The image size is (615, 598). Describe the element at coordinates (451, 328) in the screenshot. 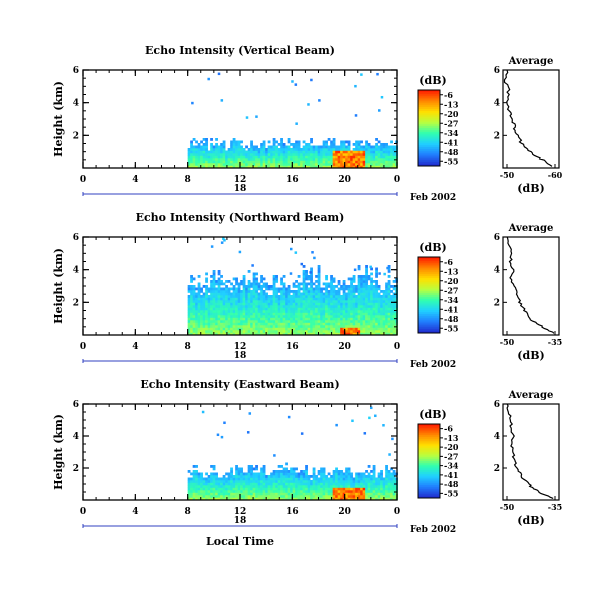

I see `colorbar-tick-label: -55` at that location.